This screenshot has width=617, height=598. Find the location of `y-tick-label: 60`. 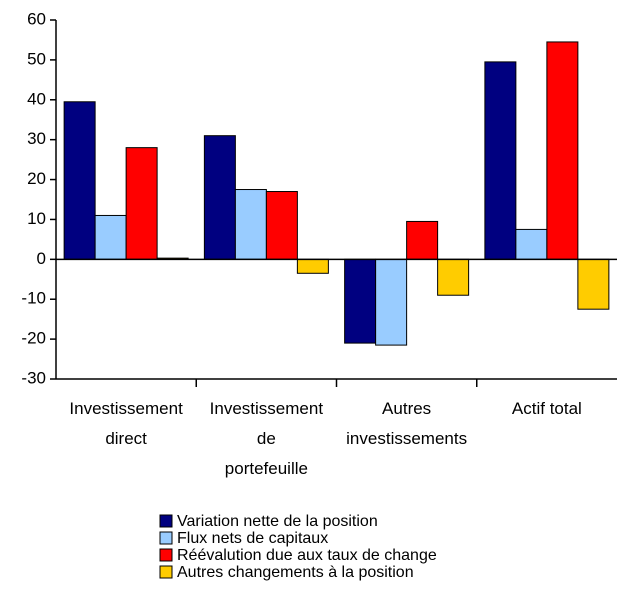

y-tick-label: 60 is located at coordinates (36, 18).